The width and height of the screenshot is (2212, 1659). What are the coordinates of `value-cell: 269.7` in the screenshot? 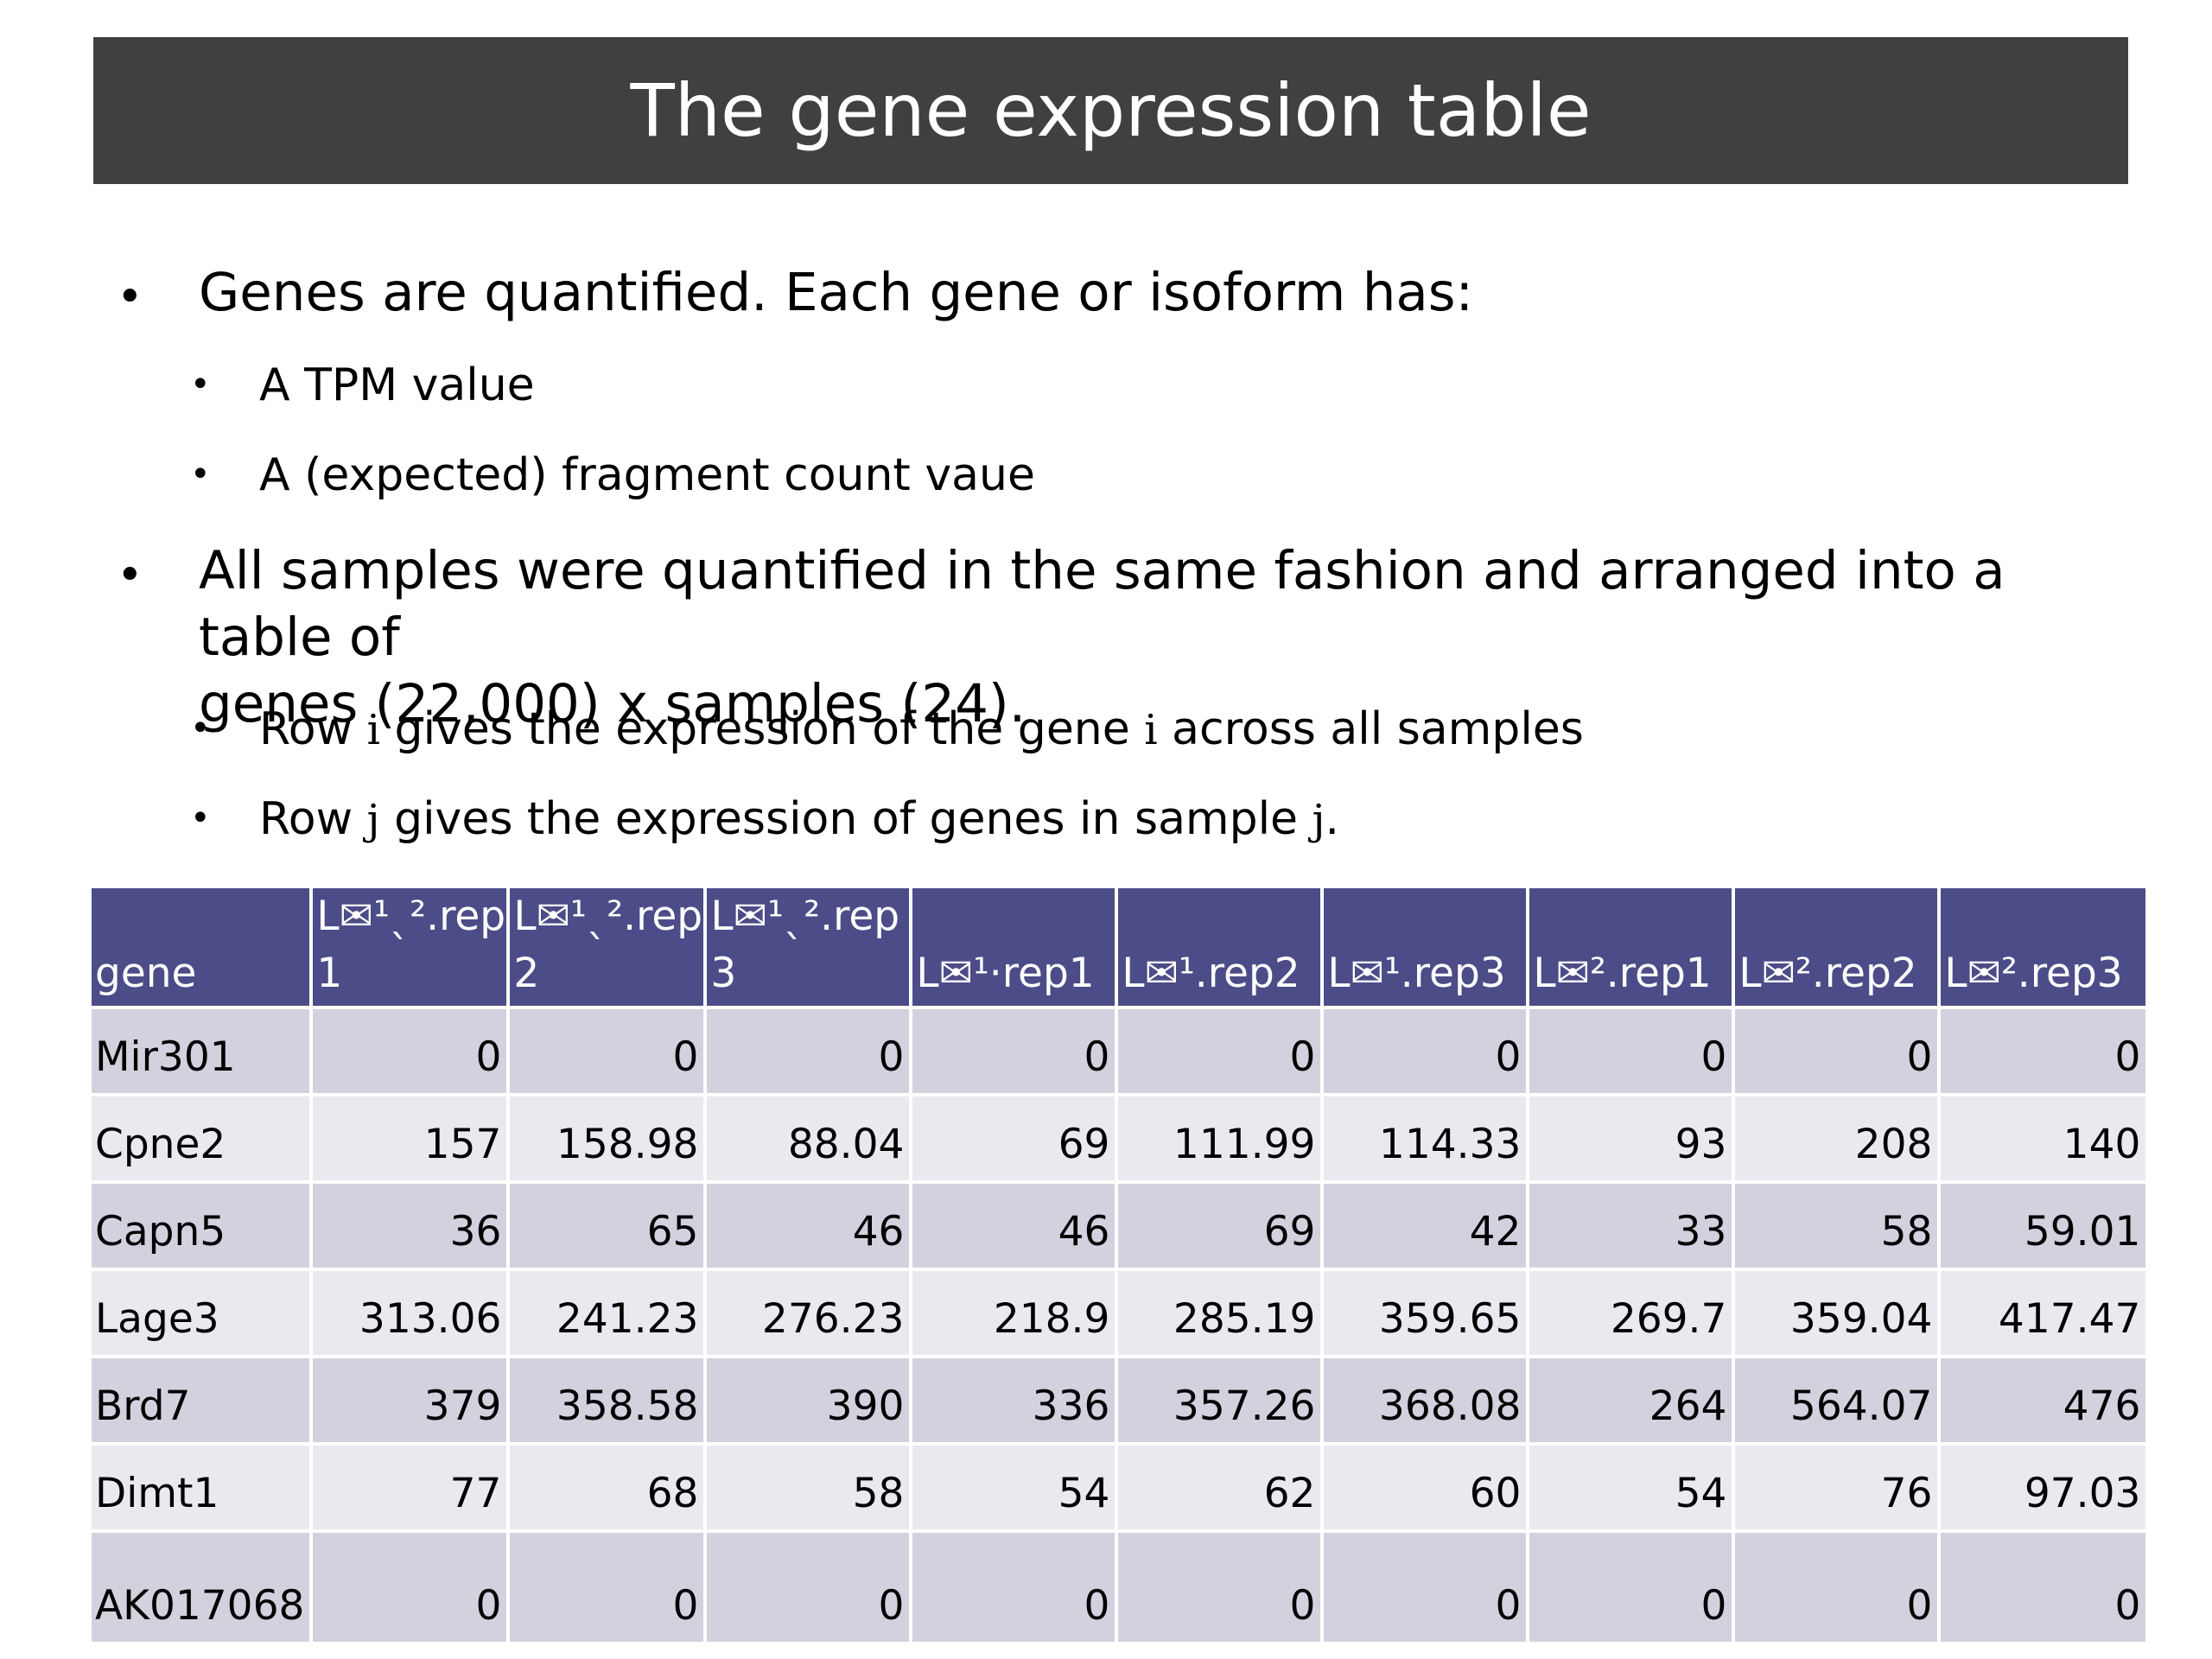 It's located at (1632, 1314).